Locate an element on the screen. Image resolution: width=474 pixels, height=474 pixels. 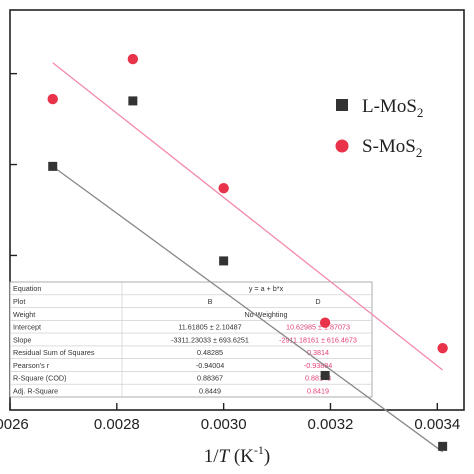
fit-table-cell: 0.88367 is located at coordinates (210, 378).